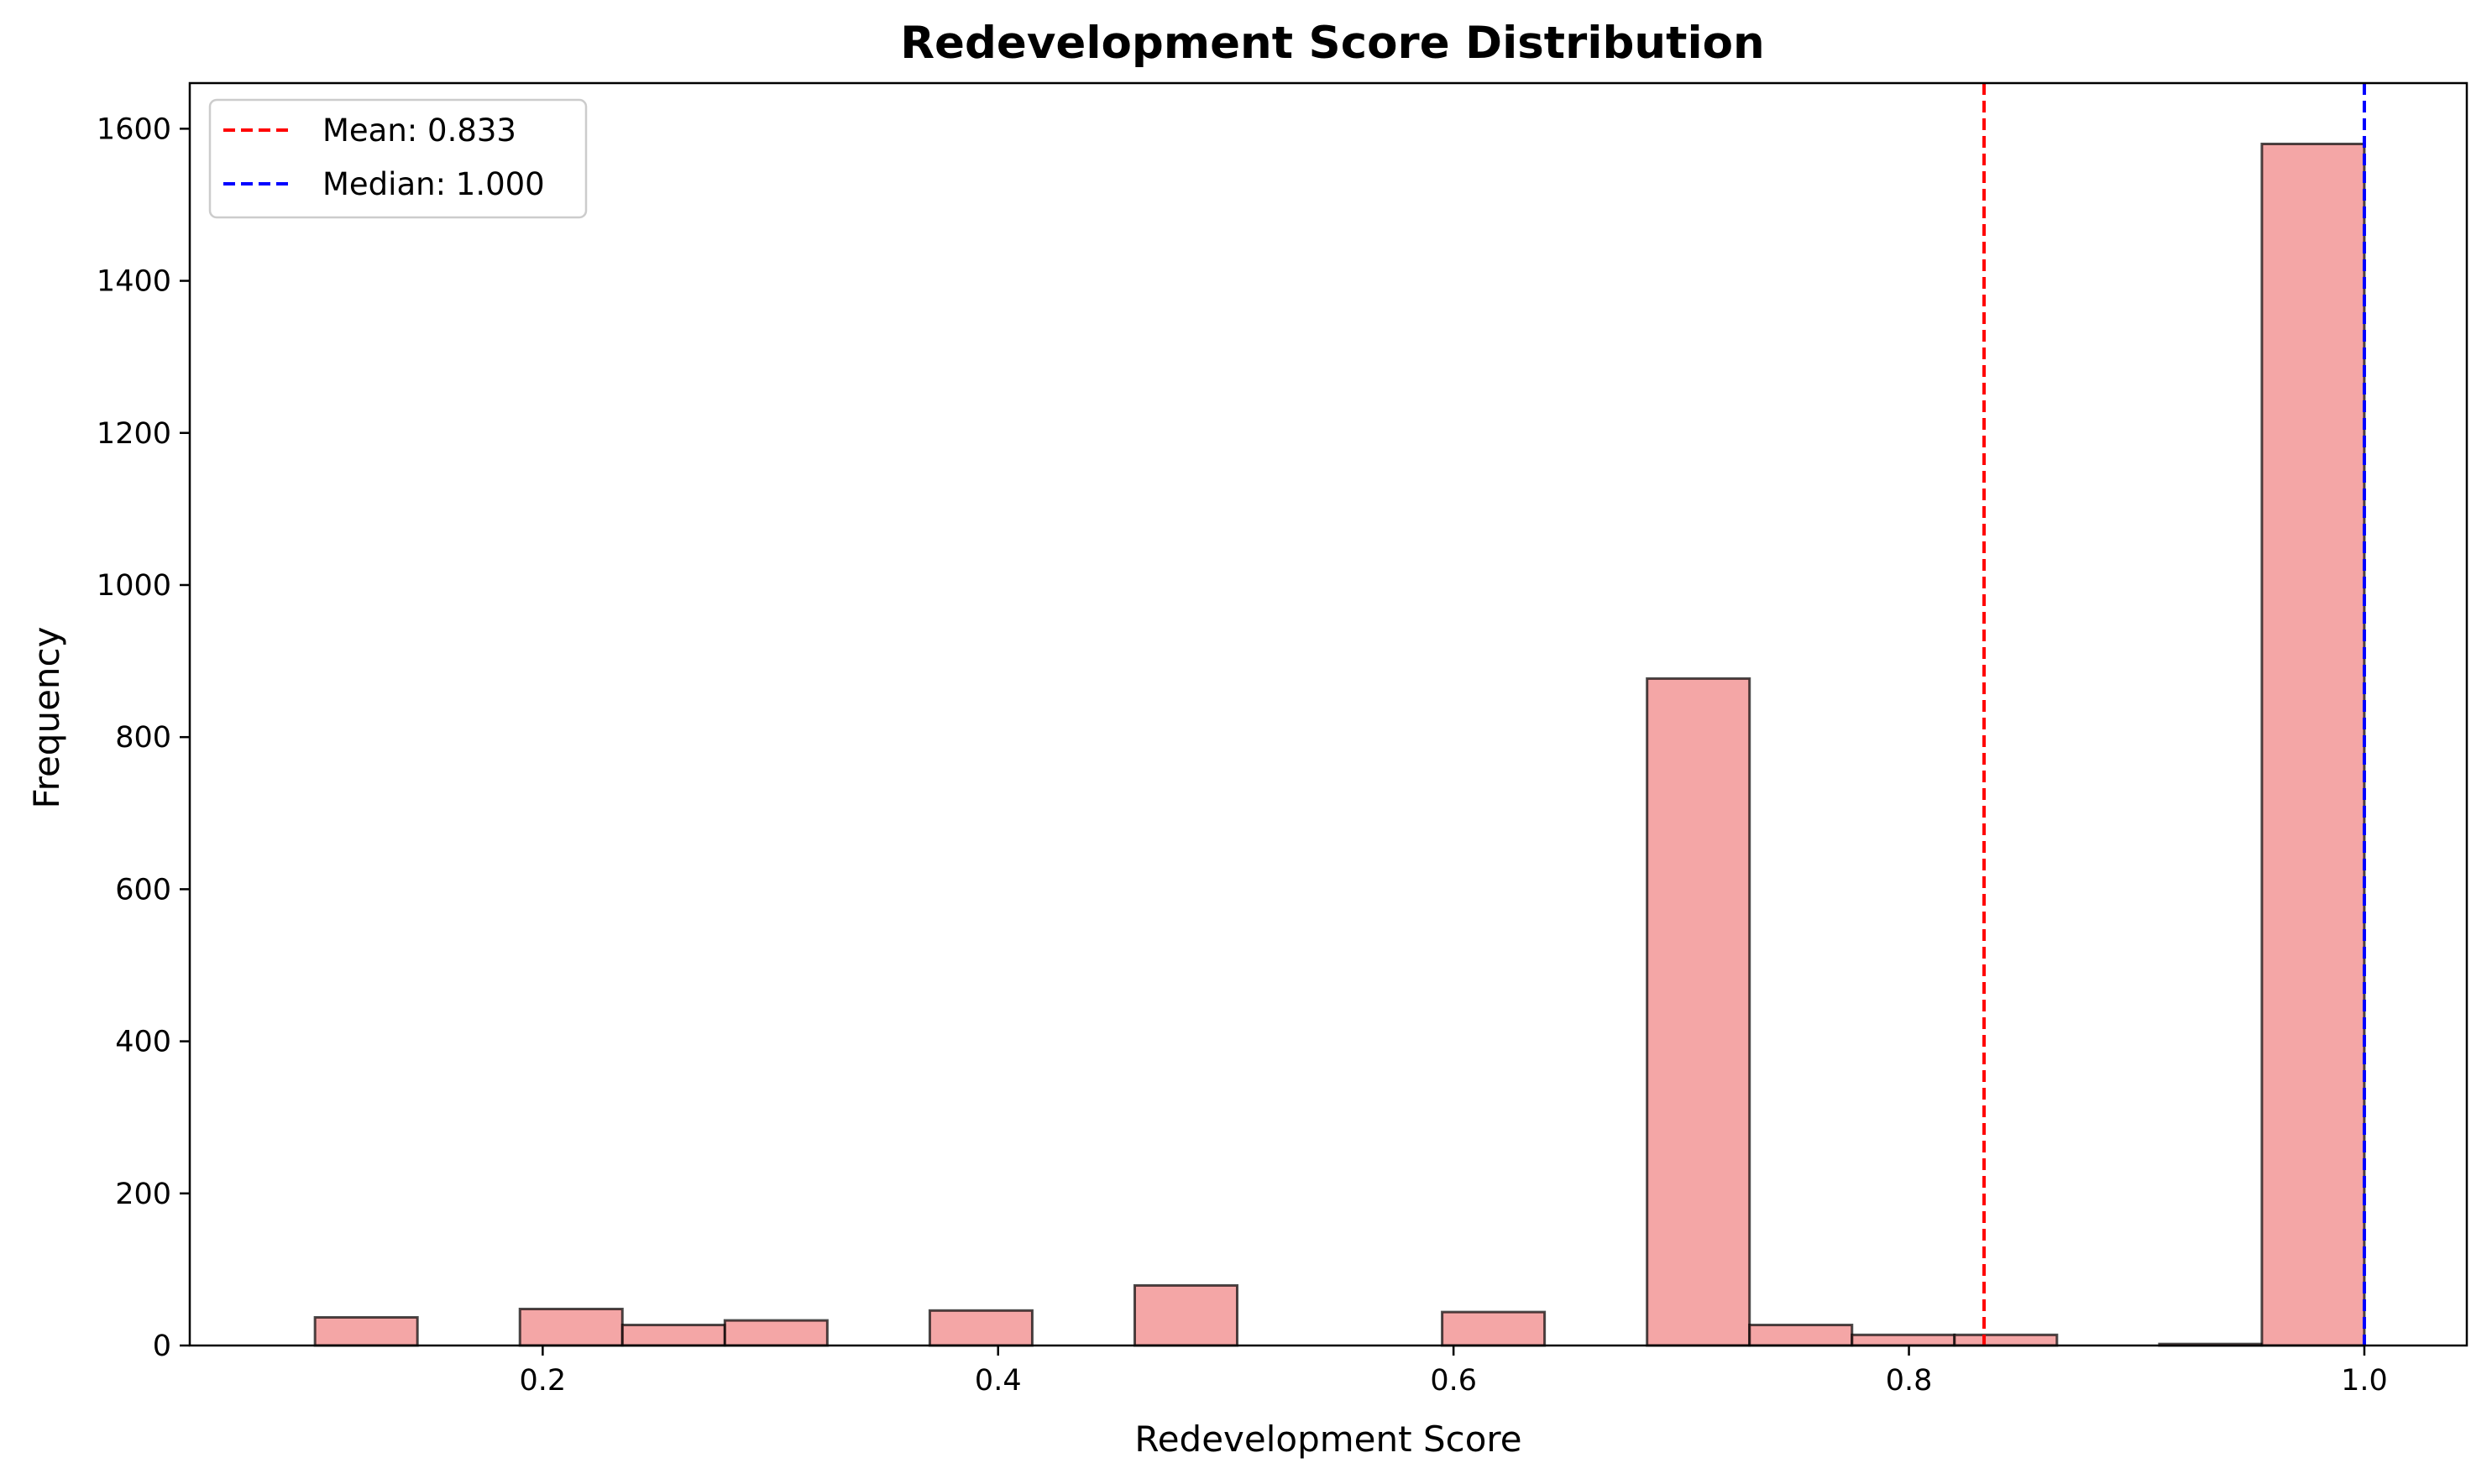 The height and width of the screenshot is (1484, 2492). I want to click on y-tick-label: 1400, so click(134, 282).